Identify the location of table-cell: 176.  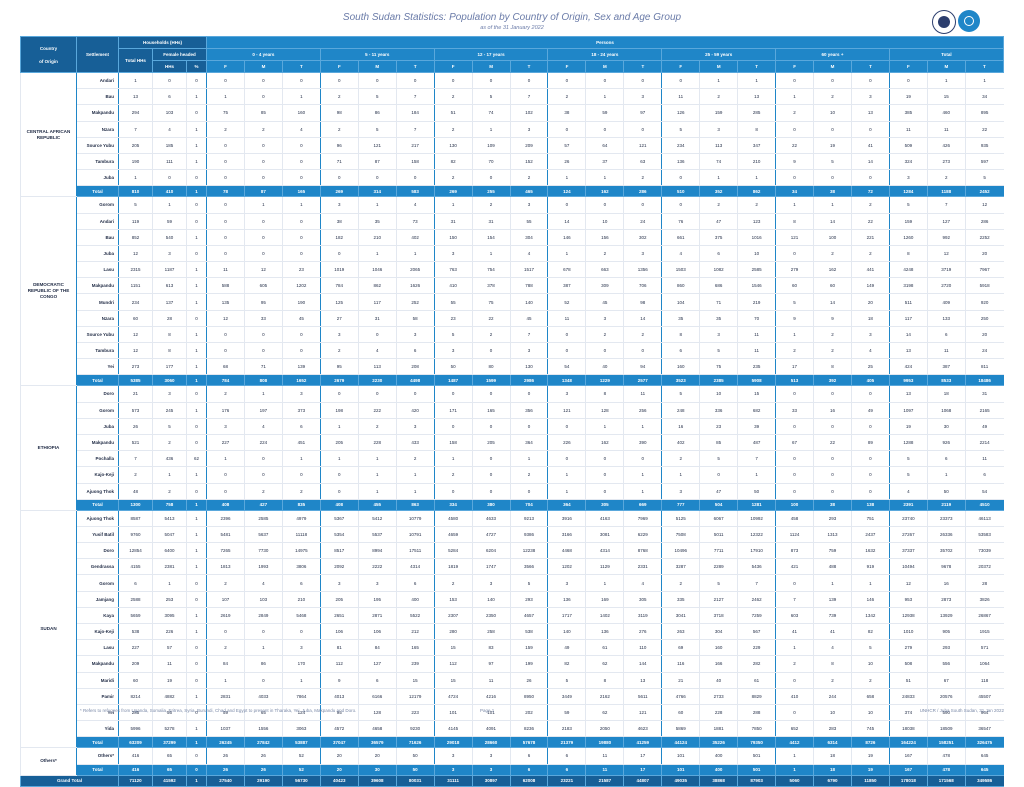
(225, 410).